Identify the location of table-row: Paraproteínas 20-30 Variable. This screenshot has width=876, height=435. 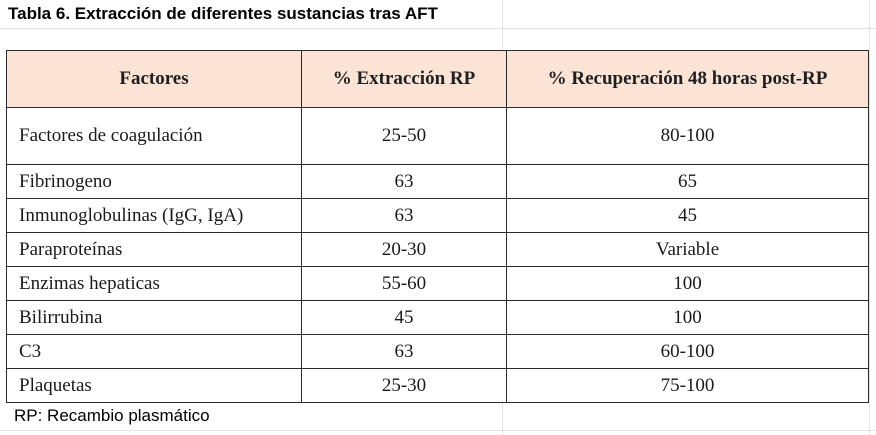
(437, 249).